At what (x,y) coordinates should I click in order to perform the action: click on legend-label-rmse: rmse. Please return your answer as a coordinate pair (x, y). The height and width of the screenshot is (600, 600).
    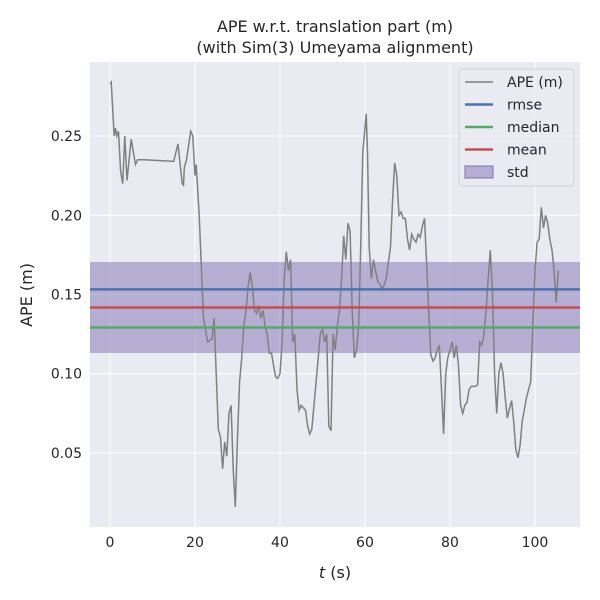
    Looking at the image, I should click on (524, 106).